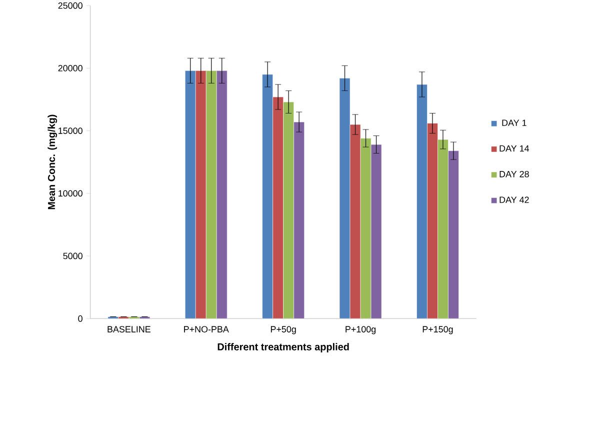  Describe the element at coordinates (283, 347) in the screenshot. I see `x-axis-title: Different treatments applied` at that location.